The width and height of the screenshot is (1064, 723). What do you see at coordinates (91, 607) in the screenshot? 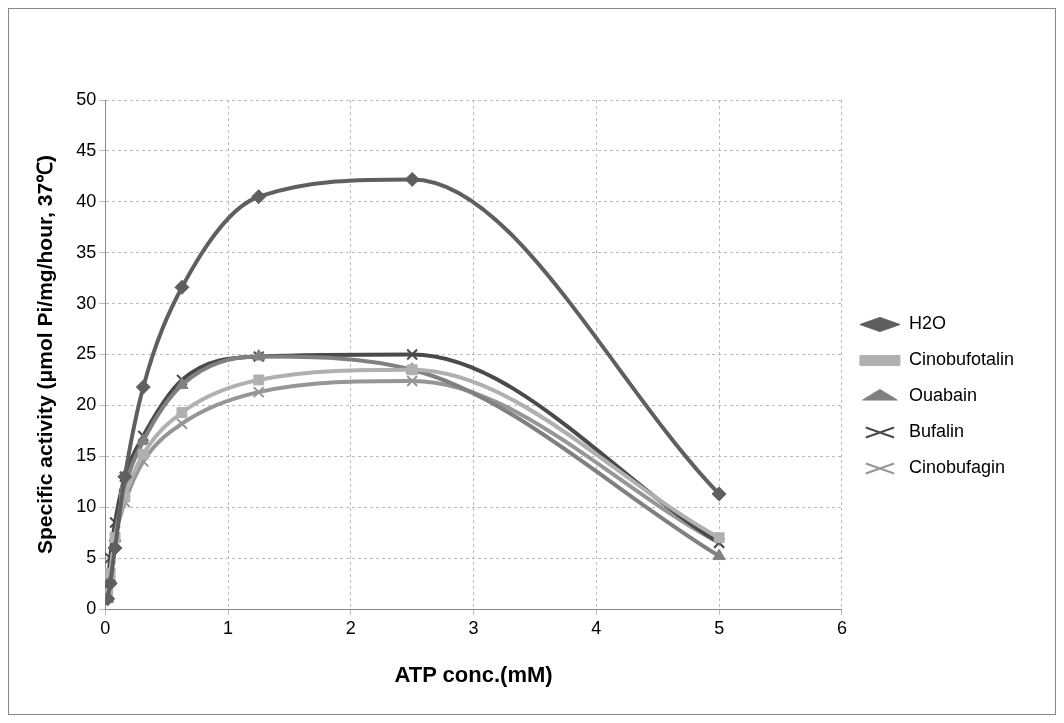
I see `y-tick-label: 0` at bounding box center [91, 607].